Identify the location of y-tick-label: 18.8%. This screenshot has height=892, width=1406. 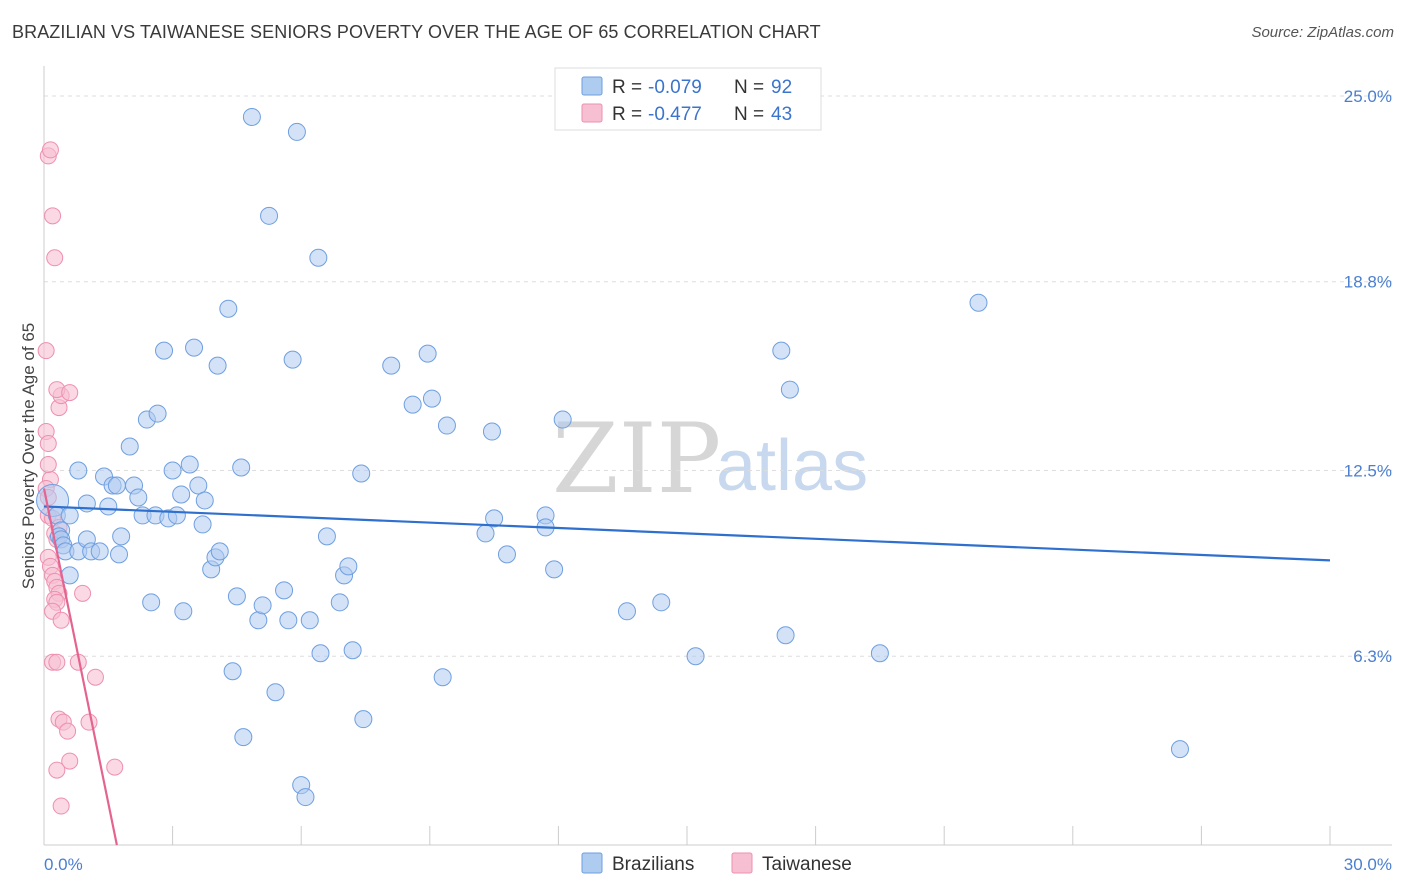
(1368, 282).